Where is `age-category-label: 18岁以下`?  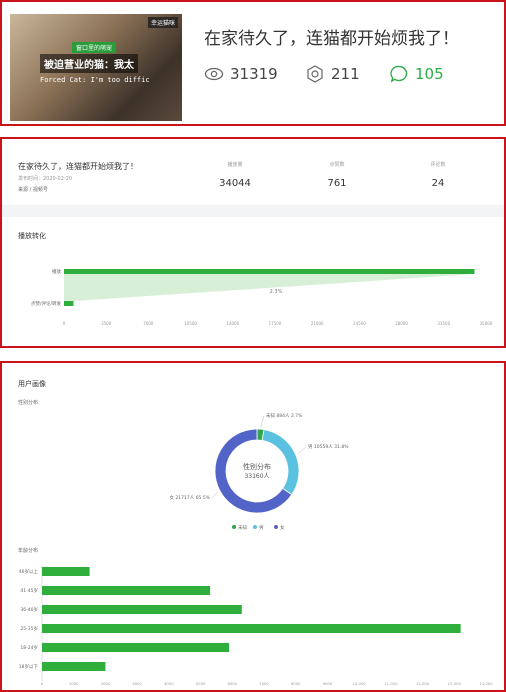 age-category-label: 18岁以下 is located at coordinates (29, 666).